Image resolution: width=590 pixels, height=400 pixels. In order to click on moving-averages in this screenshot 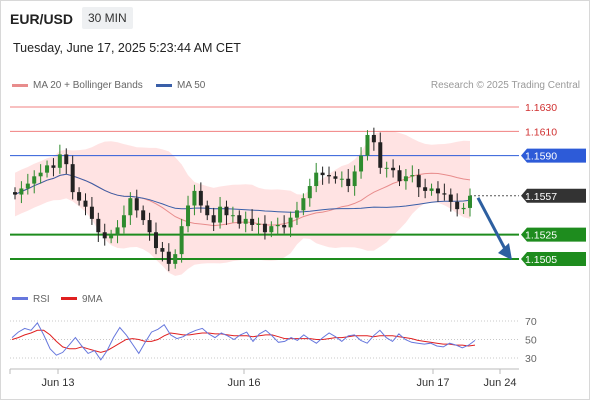, I will do `click(242, 199)`.